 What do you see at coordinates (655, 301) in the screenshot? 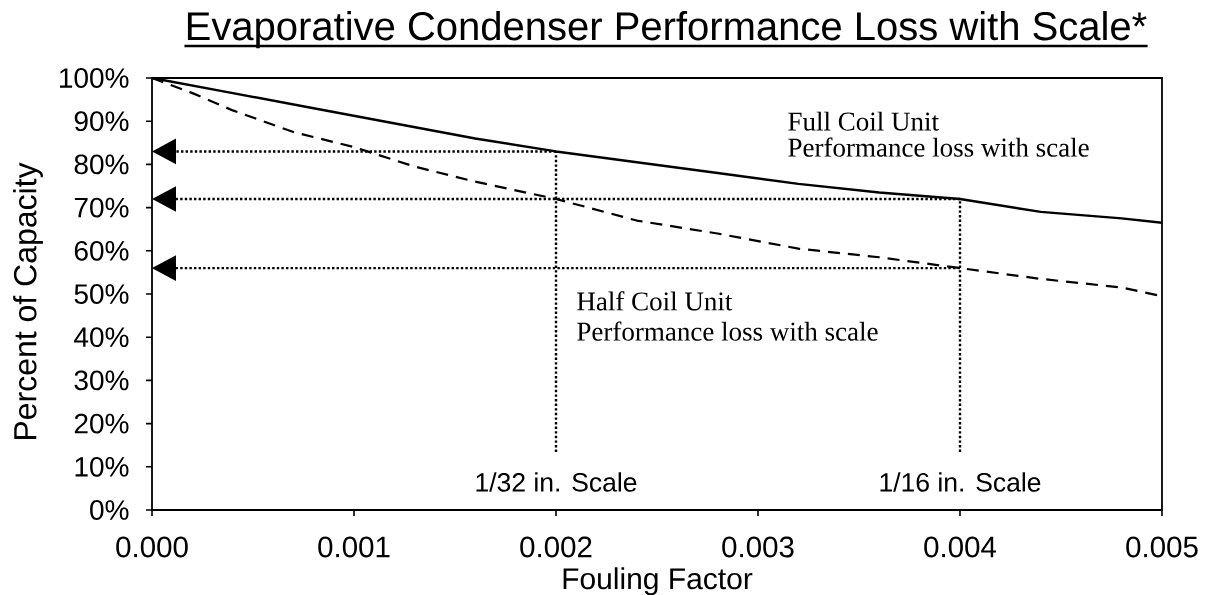
I see `annotation: Half Coil Unit` at bounding box center [655, 301].